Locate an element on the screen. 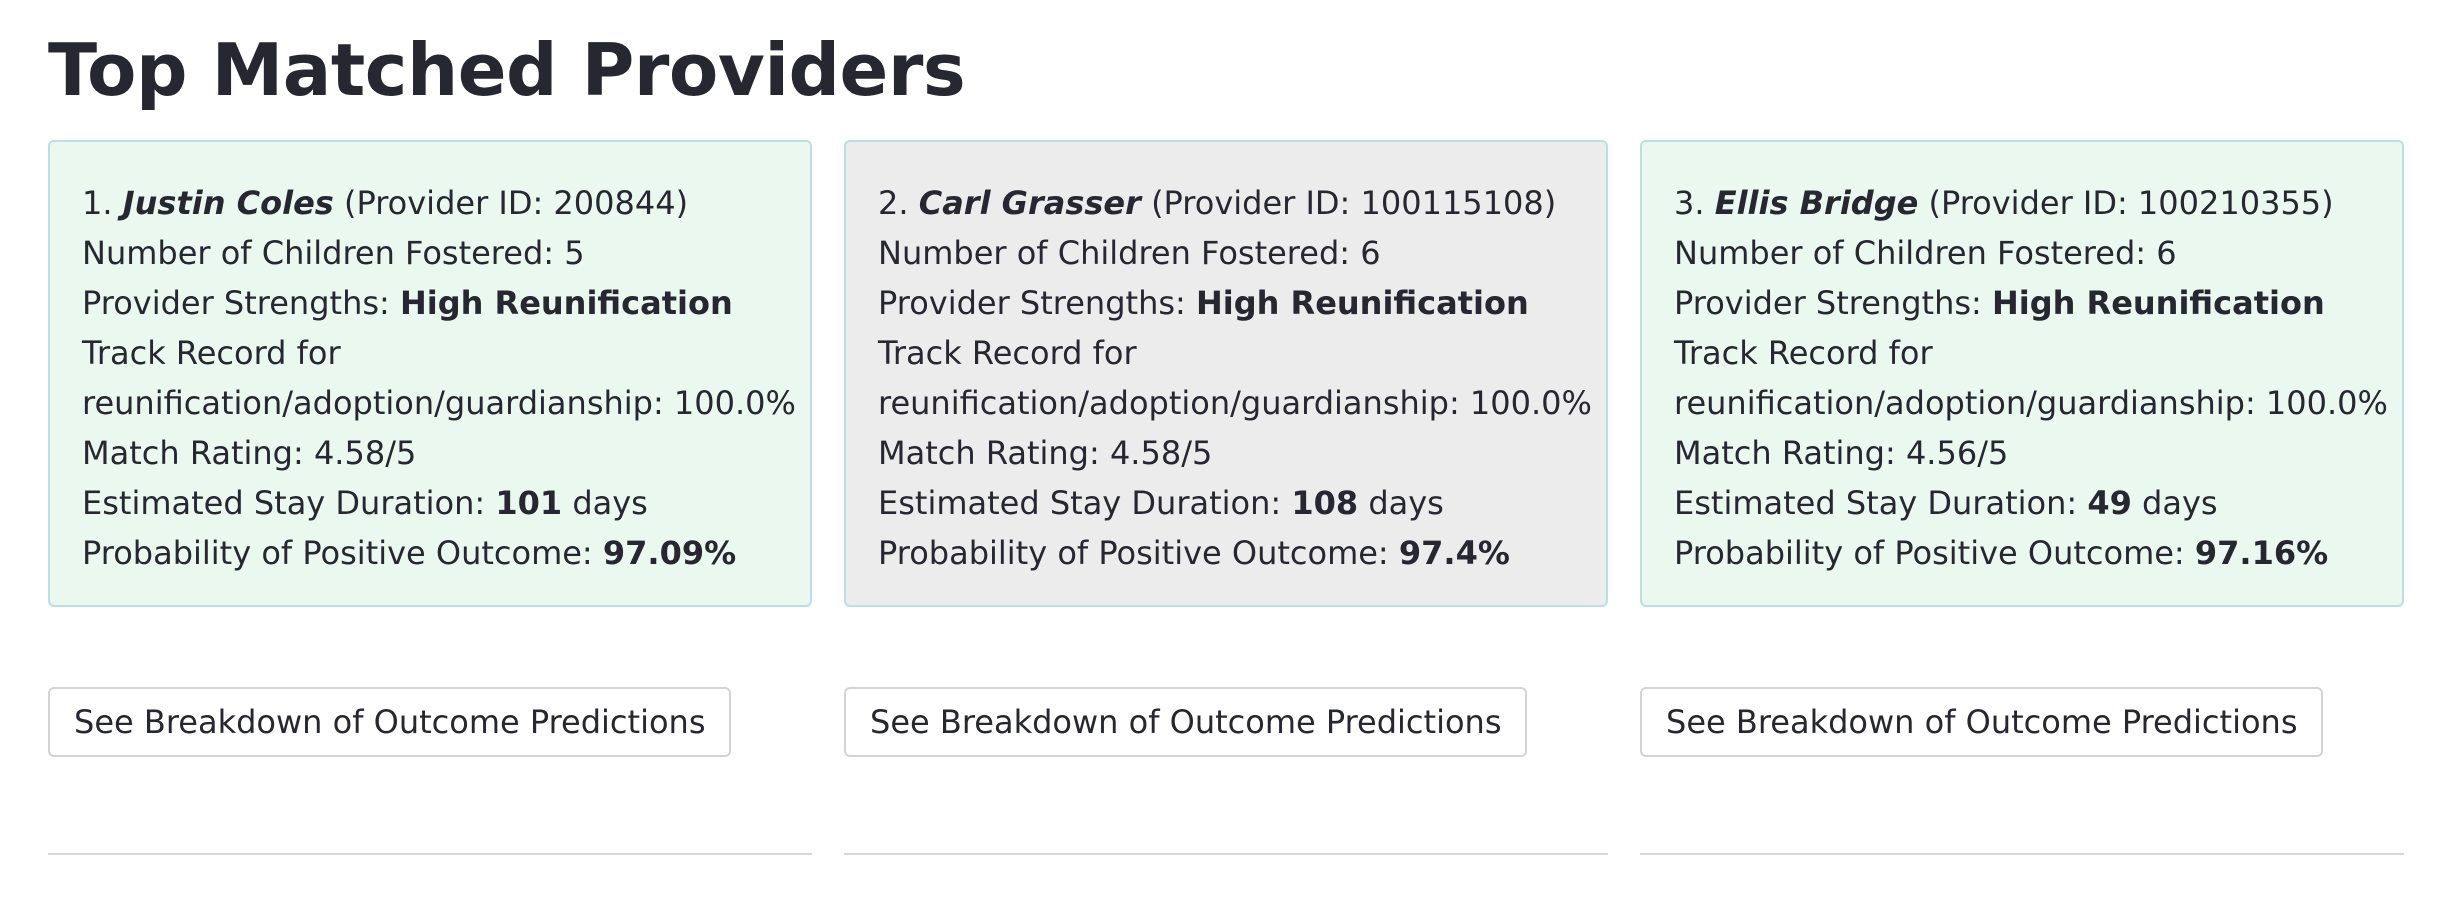  provider-name: Justin Coles is located at coordinates (228, 203).